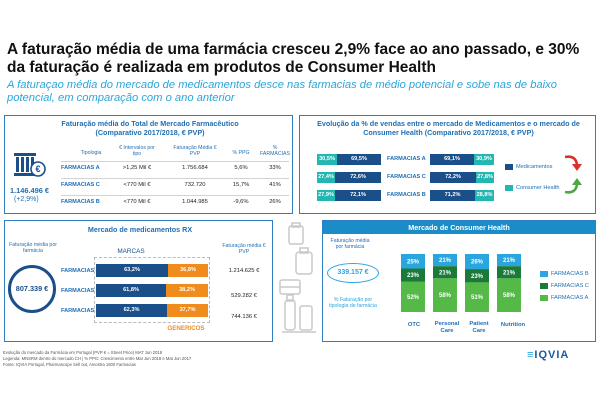 This screenshot has height=400, width=600. Describe the element at coordinates (413, 262) in the screenshot. I see `stack-value-label: 25%` at that location.